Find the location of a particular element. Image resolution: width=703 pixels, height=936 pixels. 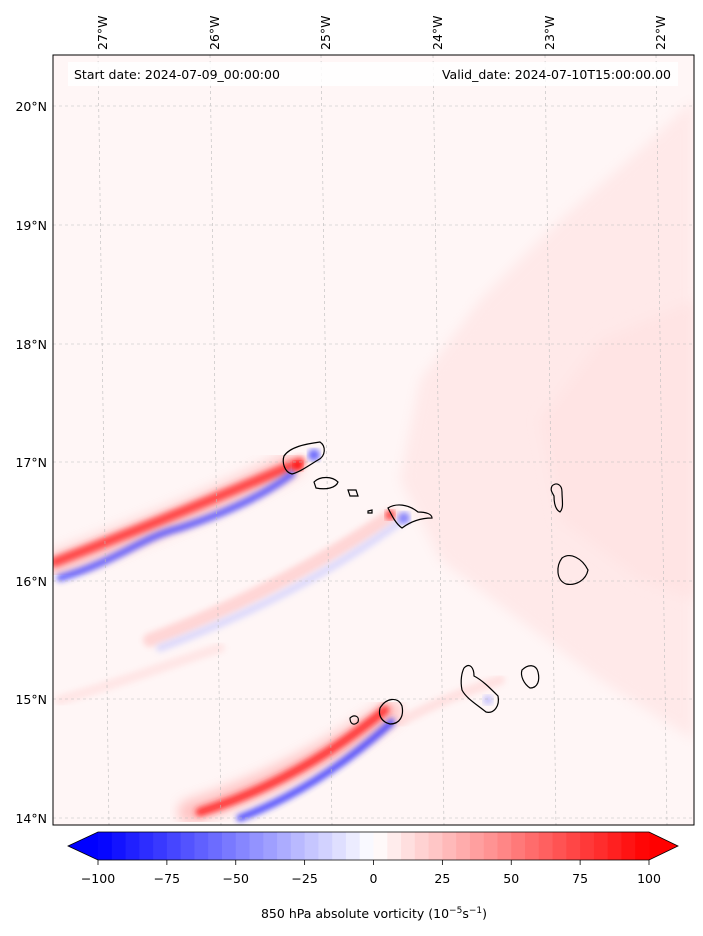

longitude-tick-label: 27°W is located at coordinates (102, 32).